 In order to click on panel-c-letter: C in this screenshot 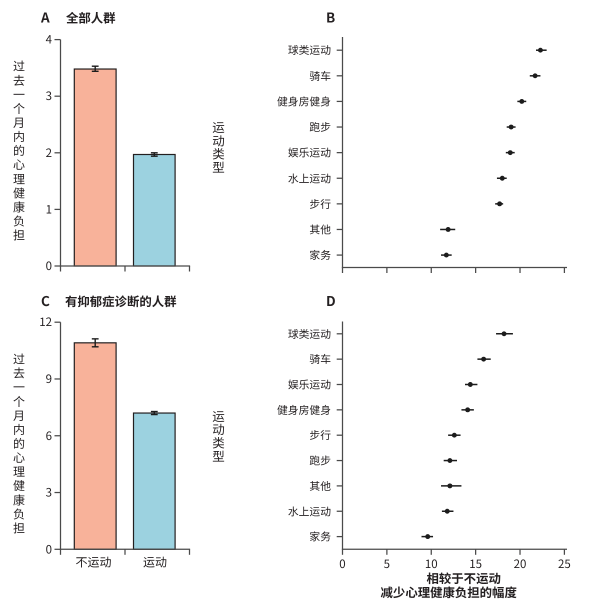, I will do `click(45, 300)`.